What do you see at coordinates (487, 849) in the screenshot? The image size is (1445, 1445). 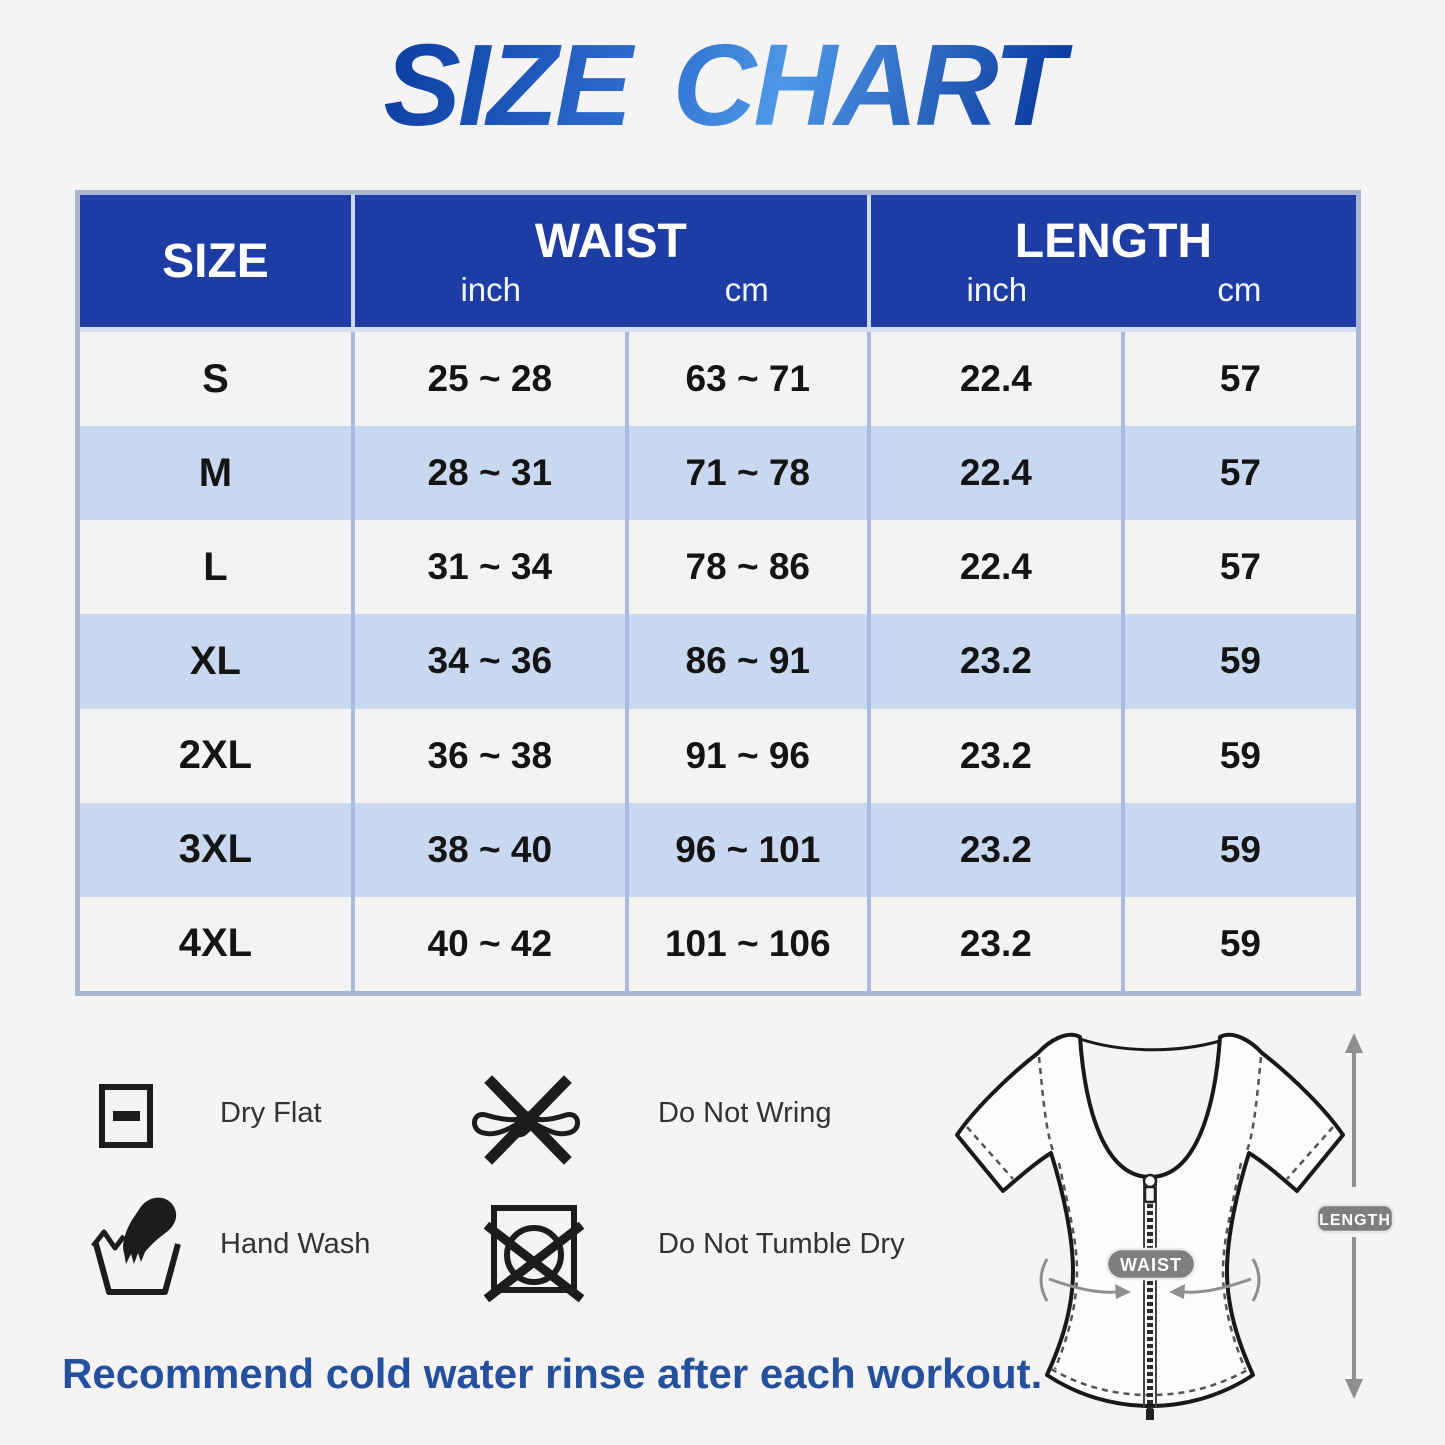 I see `cell-waist-inch: 38 ~ 40` at bounding box center [487, 849].